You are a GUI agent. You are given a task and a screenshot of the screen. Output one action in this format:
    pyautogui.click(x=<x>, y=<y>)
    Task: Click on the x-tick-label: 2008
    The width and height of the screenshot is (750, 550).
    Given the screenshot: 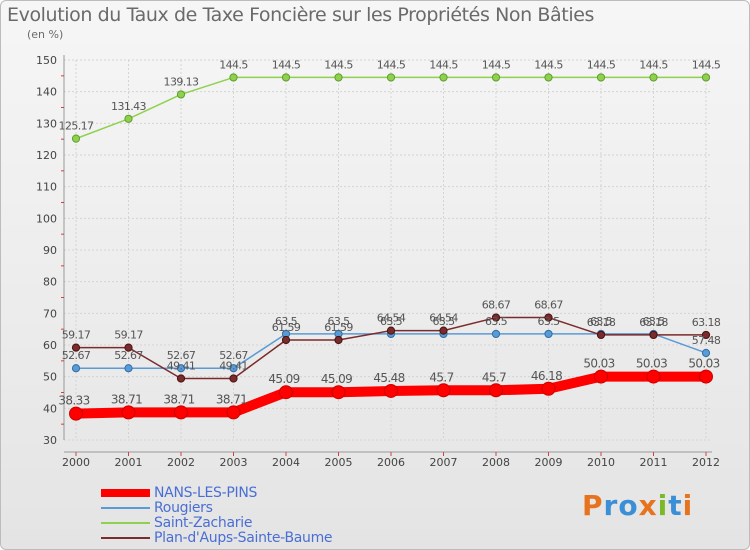 What is the action you would take?
    pyautogui.click(x=496, y=462)
    